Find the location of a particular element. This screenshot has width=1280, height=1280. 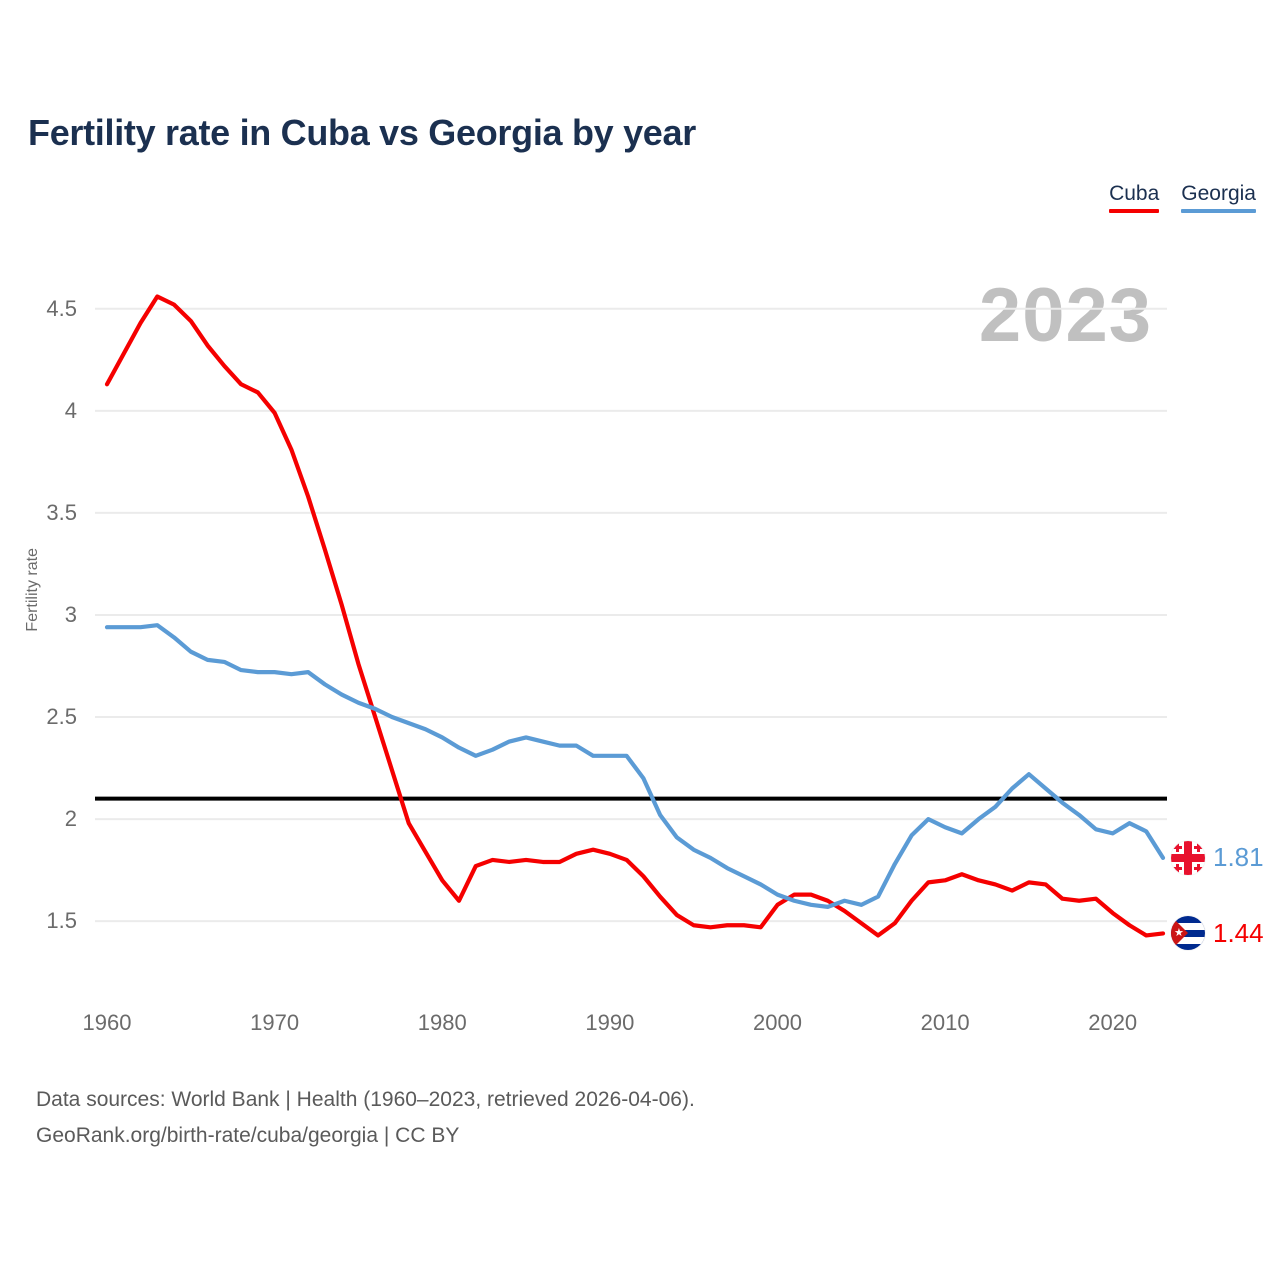

end-value-cuba: 1.44 is located at coordinates (1238, 932).